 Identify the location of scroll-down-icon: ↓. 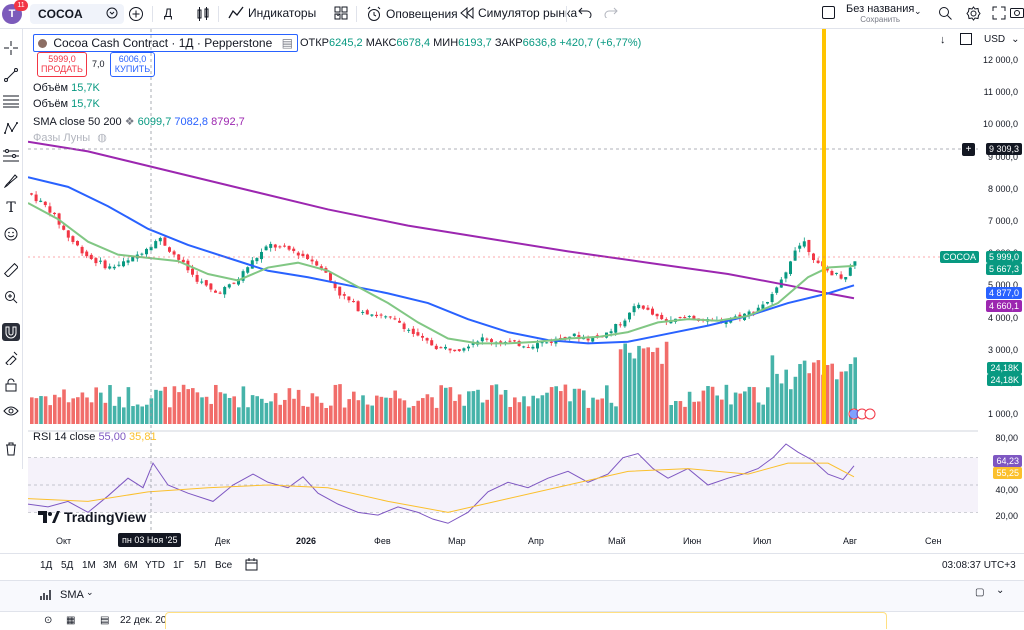
(943, 40).